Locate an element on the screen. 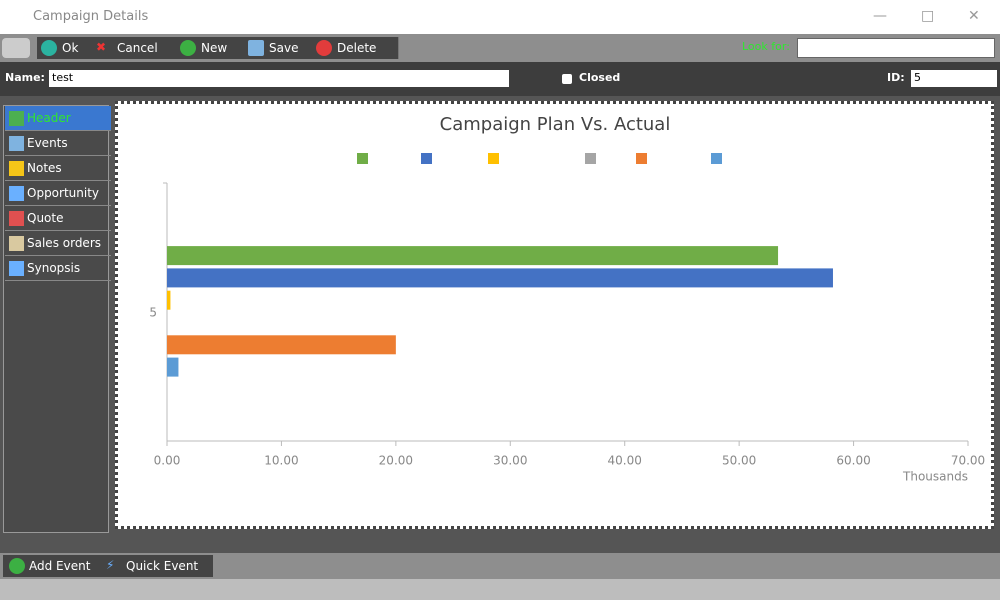 This screenshot has height=600, width=1000. quick-event-button: ⚡ Quick Event is located at coordinates (156, 566).